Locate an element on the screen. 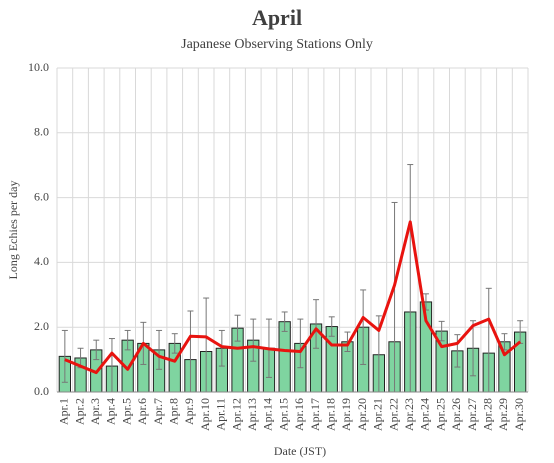  y-tick-label: 4.0 is located at coordinates (41, 261).